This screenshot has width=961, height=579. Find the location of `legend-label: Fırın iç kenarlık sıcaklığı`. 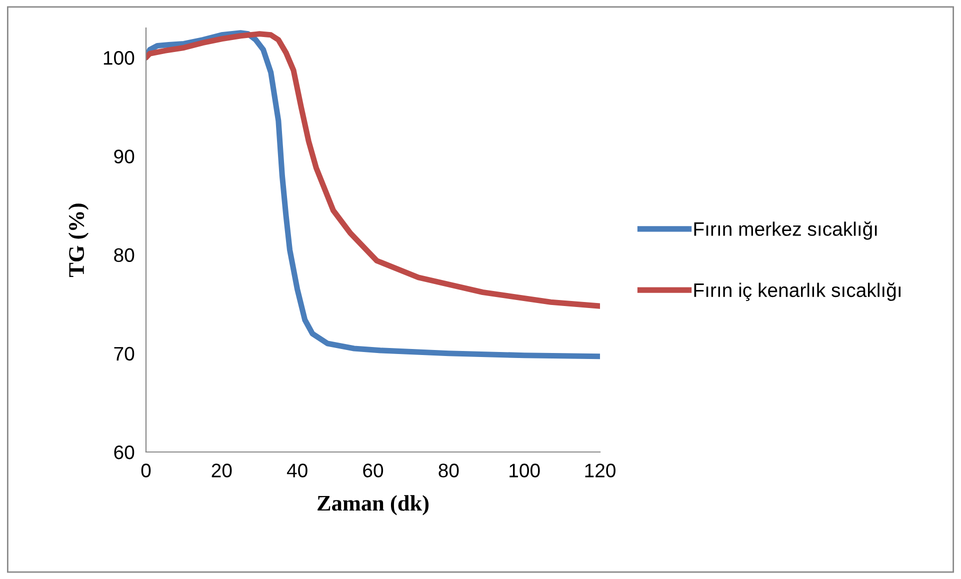

legend-label: Fırın iç kenarlık sıcaklığı is located at coordinates (797, 292).